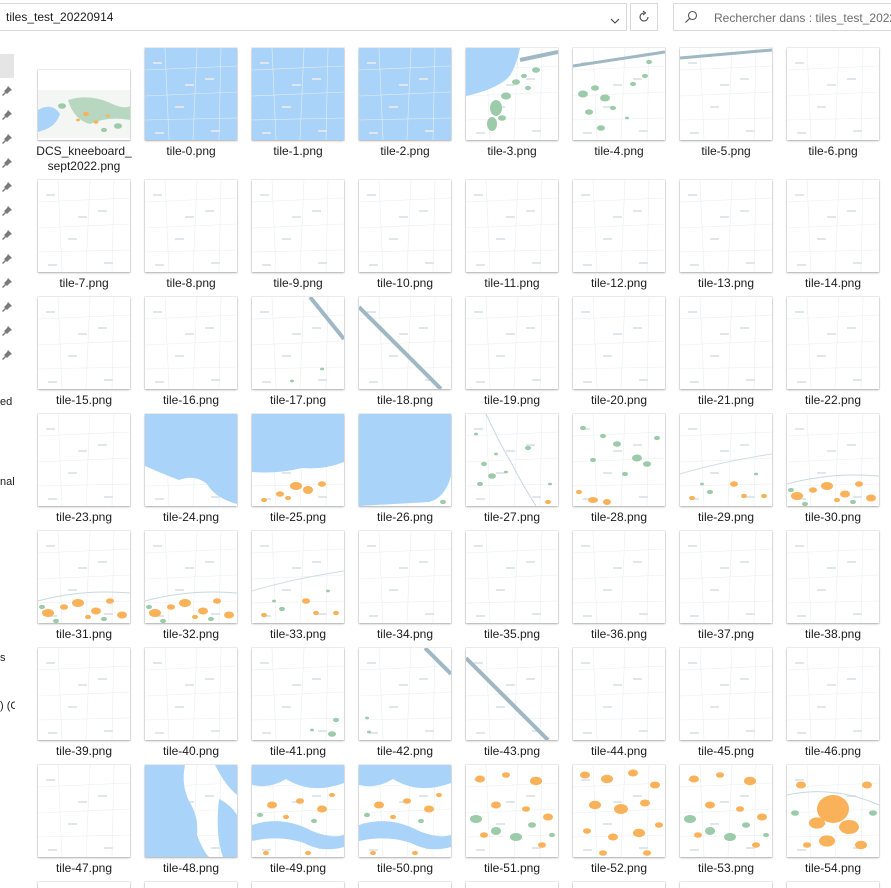  I want to click on file-name-label: tile-51.png, so click(512, 868).